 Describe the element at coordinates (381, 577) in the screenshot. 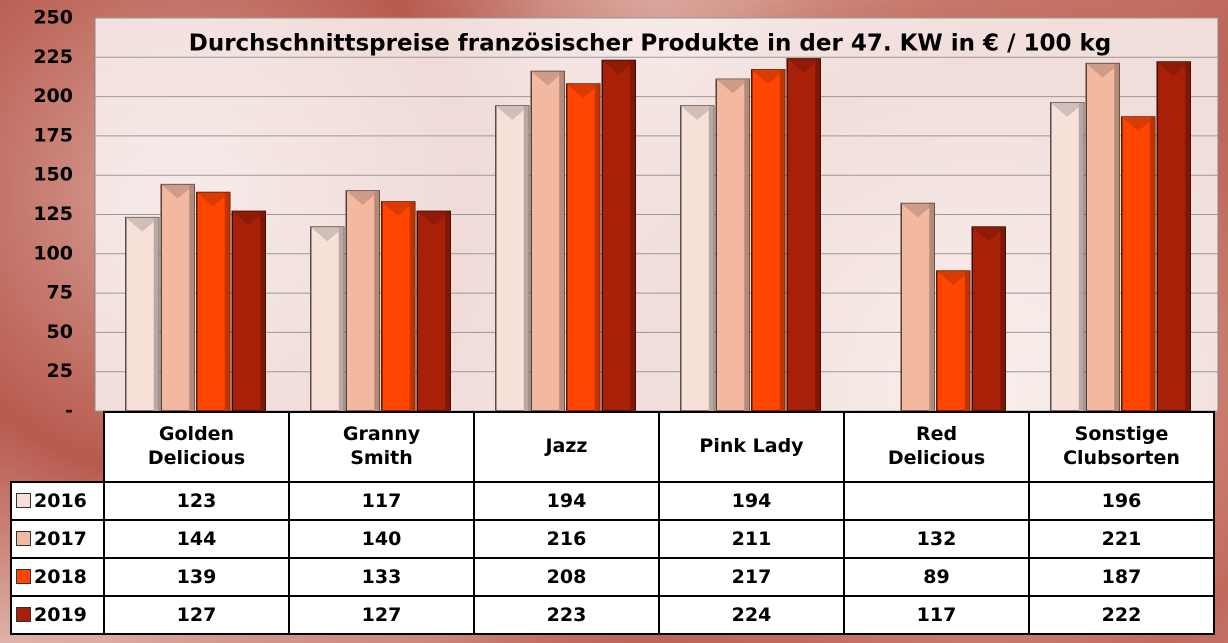

I see `data-label: 133` at that location.